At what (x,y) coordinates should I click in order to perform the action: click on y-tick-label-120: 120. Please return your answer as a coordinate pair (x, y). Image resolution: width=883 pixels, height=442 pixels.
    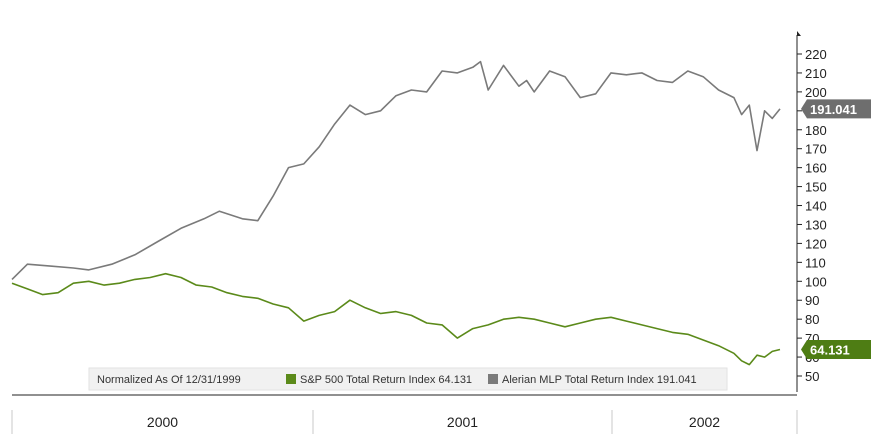
    Looking at the image, I should click on (816, 243).